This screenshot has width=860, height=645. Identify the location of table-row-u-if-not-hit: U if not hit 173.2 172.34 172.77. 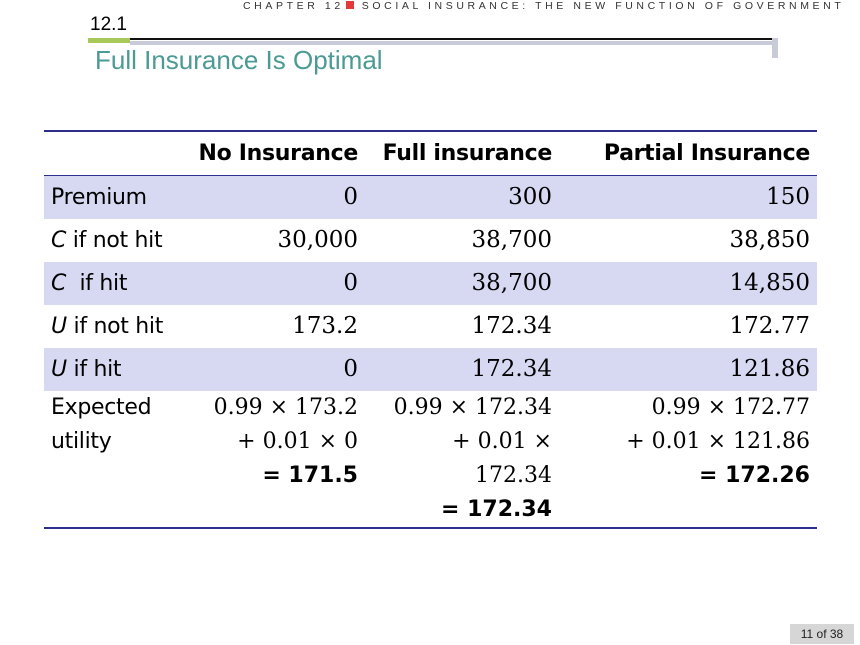
(430, 326).